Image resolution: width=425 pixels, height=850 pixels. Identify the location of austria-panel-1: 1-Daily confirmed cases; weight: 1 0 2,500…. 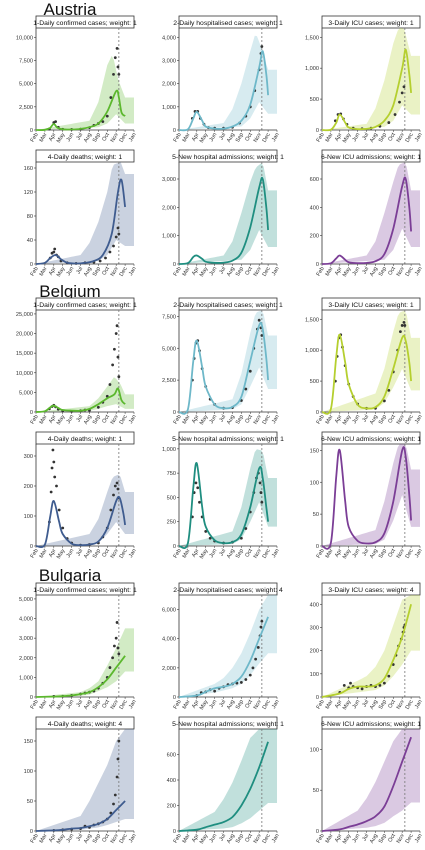
(77, 79).